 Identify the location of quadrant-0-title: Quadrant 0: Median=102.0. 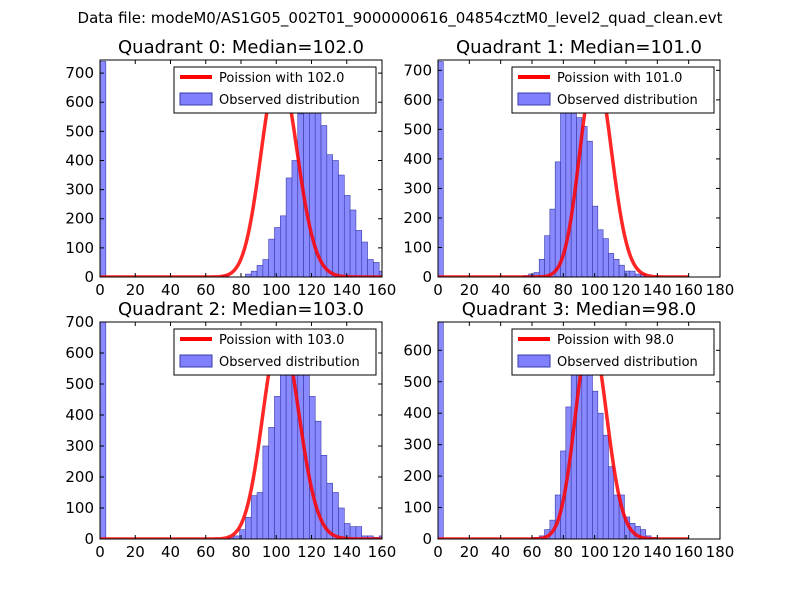
(241, 47).